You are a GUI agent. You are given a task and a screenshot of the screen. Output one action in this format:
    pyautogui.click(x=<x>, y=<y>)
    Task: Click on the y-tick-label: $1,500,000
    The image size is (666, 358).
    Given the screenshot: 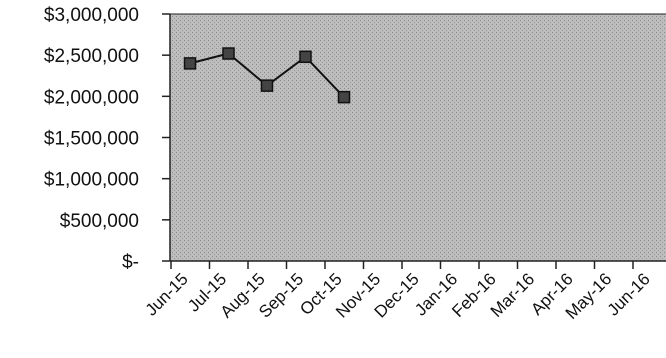 What is the action you would take?
    pyautogui.click(x=91, y=139)
    